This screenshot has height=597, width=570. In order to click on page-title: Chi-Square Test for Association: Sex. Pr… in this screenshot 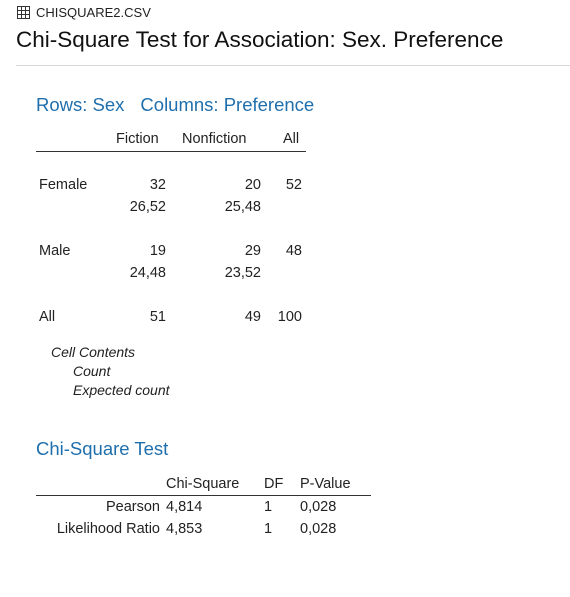, I will do `click(260, 39)`.